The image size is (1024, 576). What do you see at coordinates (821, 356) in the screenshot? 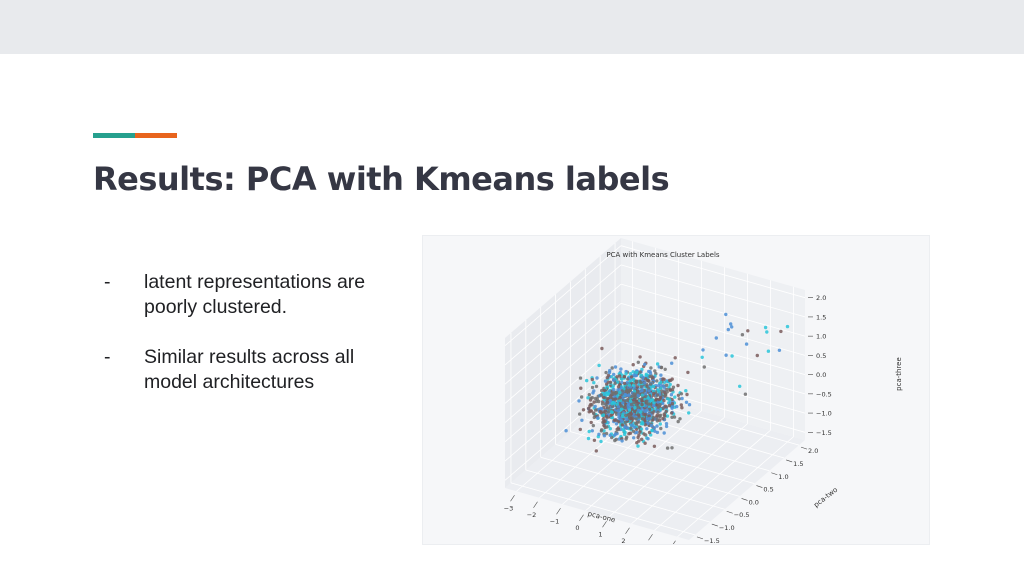
I see `z-tick-label: 0.5` at bounding box center [821, 356].